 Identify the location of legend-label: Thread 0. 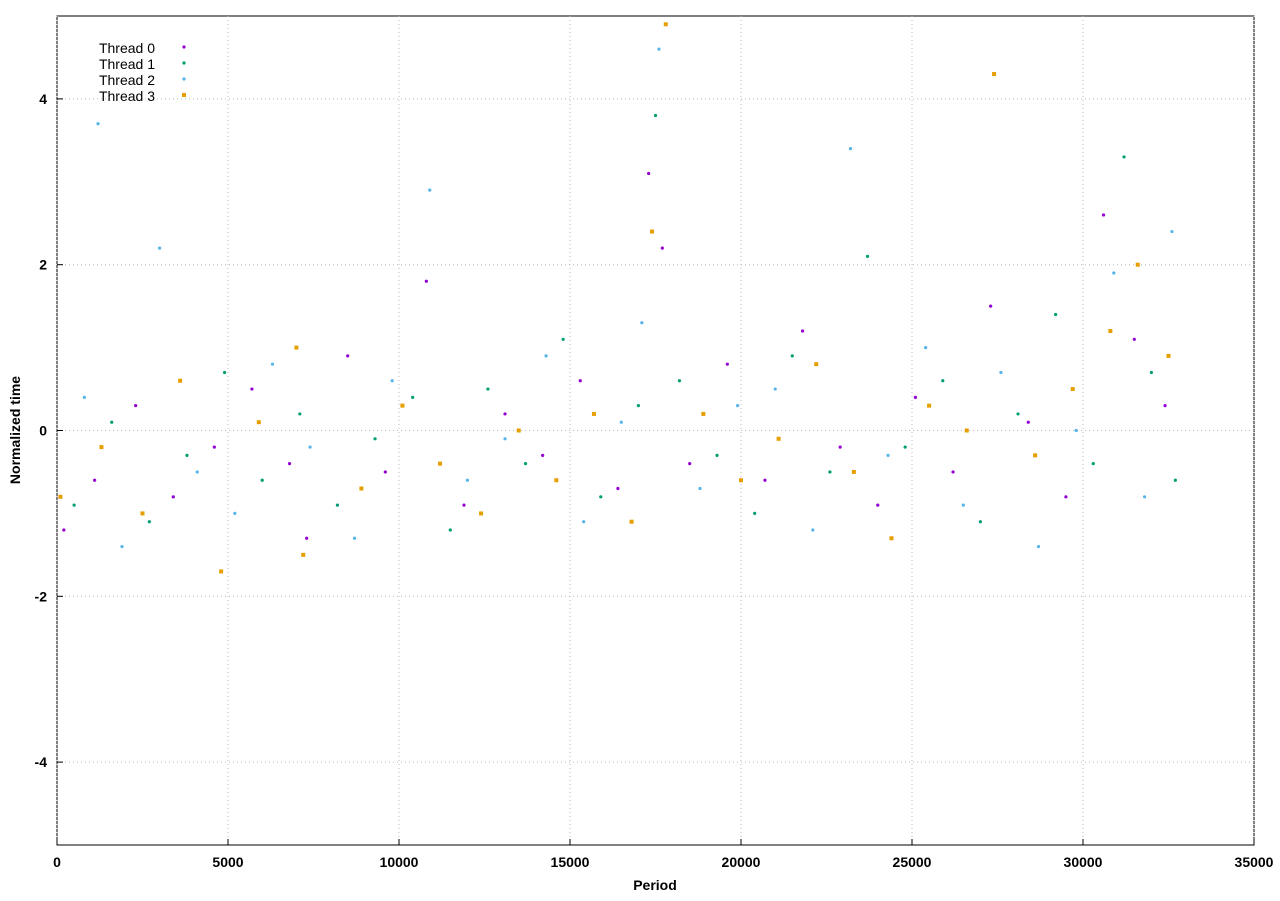
(127, 48).